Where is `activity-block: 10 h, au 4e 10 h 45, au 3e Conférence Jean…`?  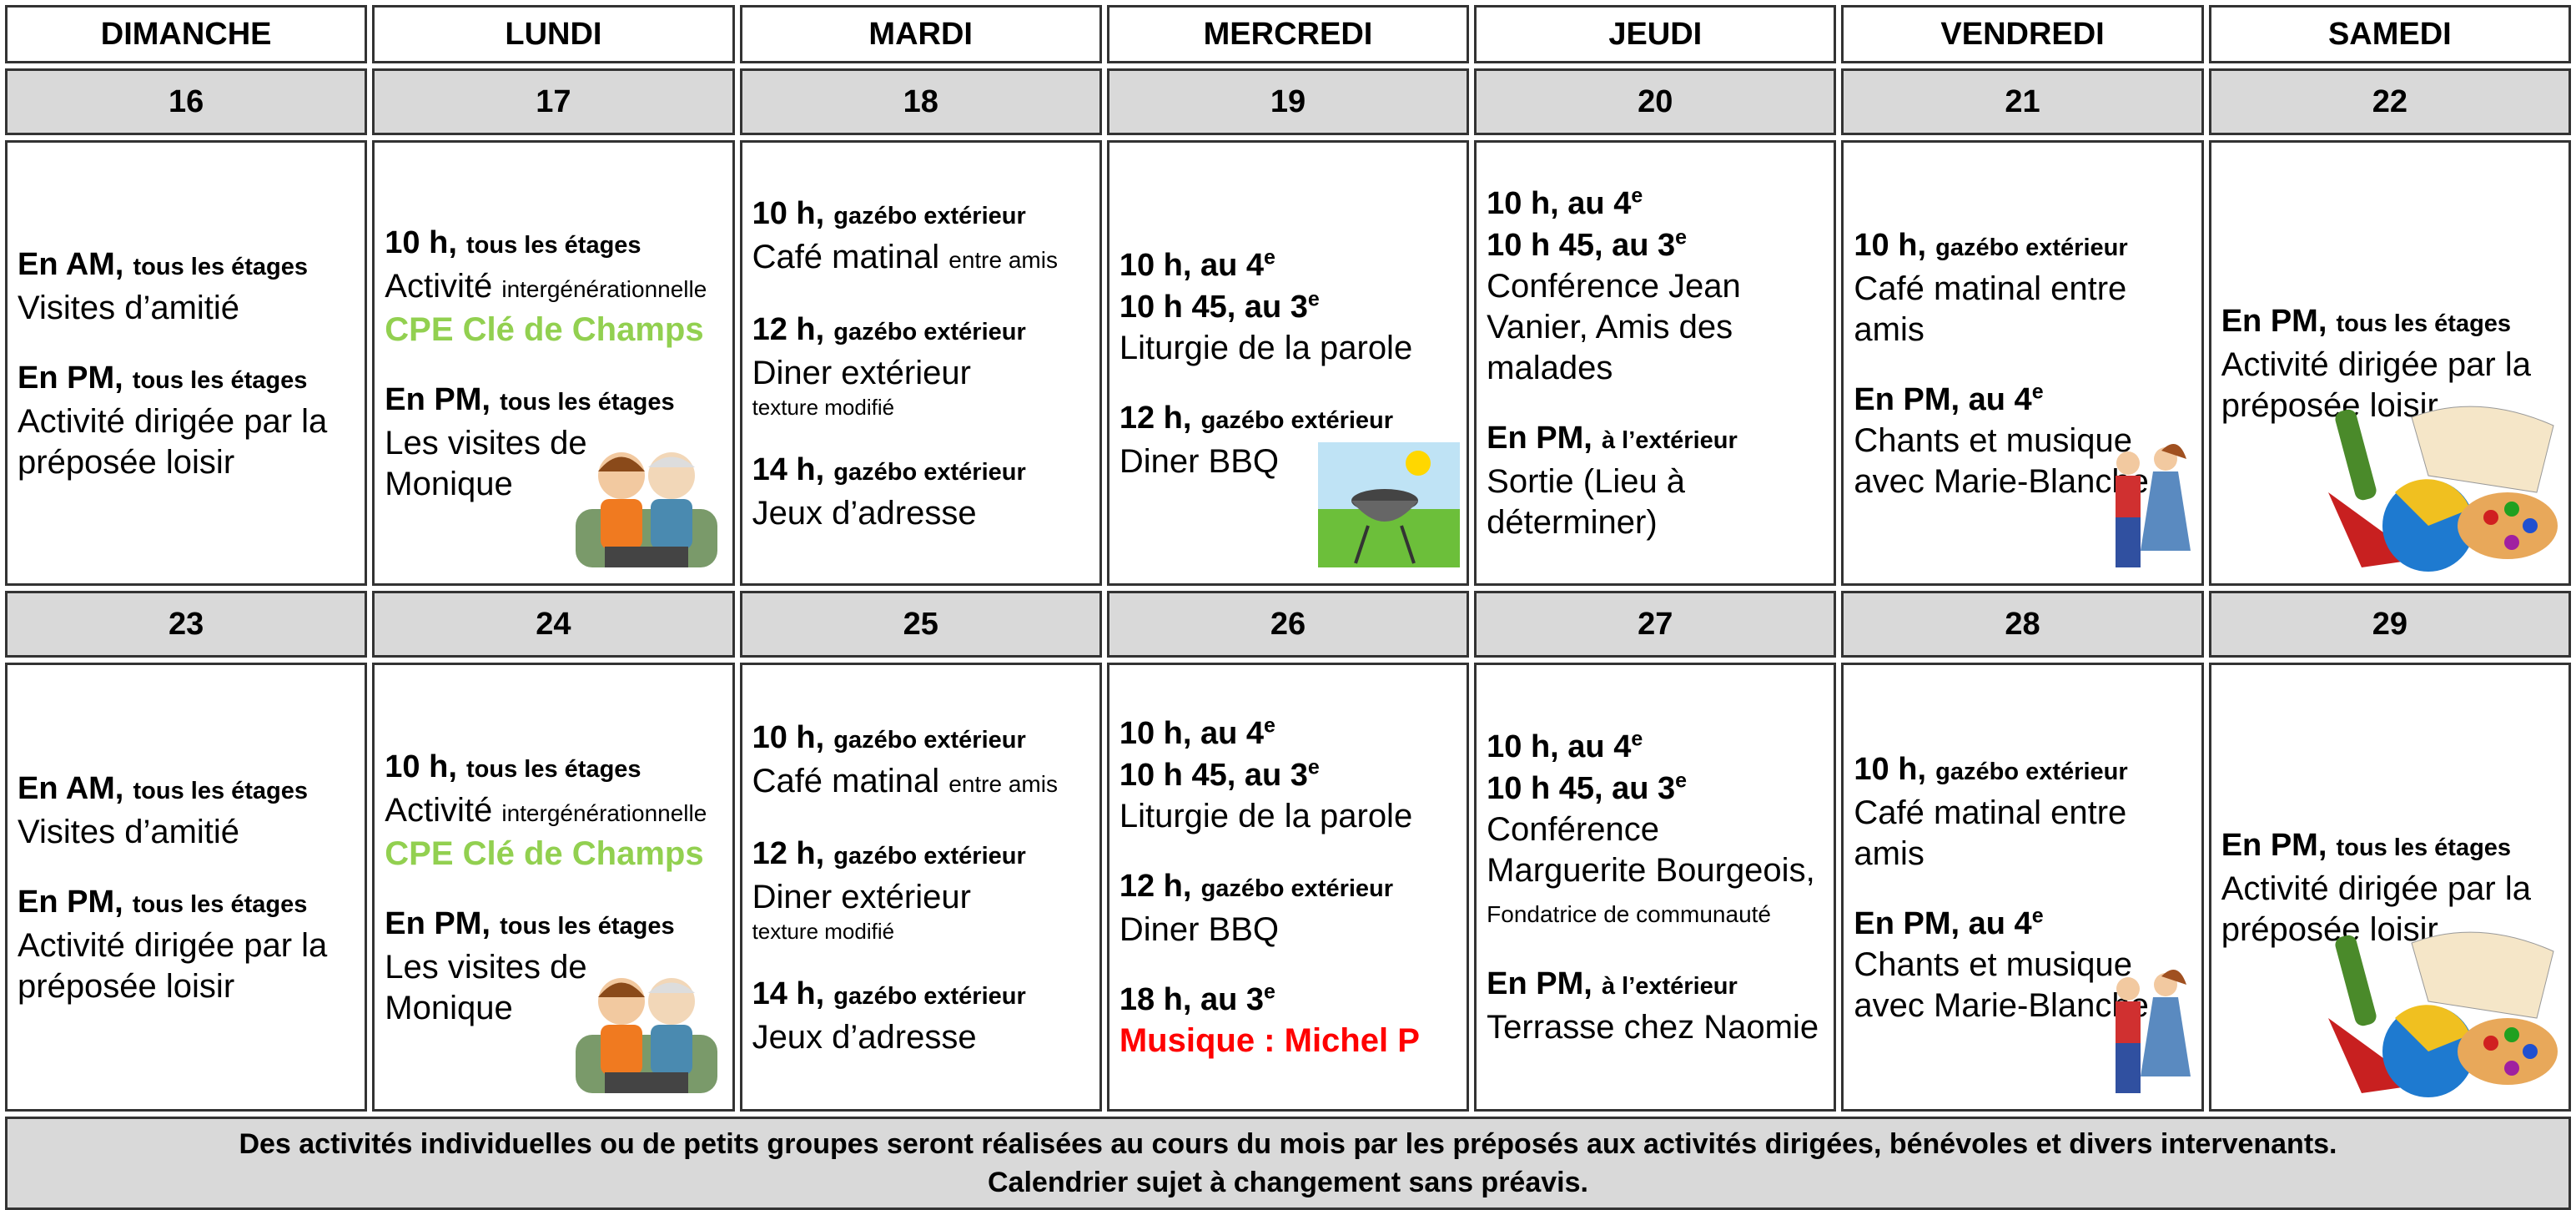
activity-block: 10 h, au 4e 10 h 45, au 3e Conférence Jean… is located at coordinates (1655, 286).